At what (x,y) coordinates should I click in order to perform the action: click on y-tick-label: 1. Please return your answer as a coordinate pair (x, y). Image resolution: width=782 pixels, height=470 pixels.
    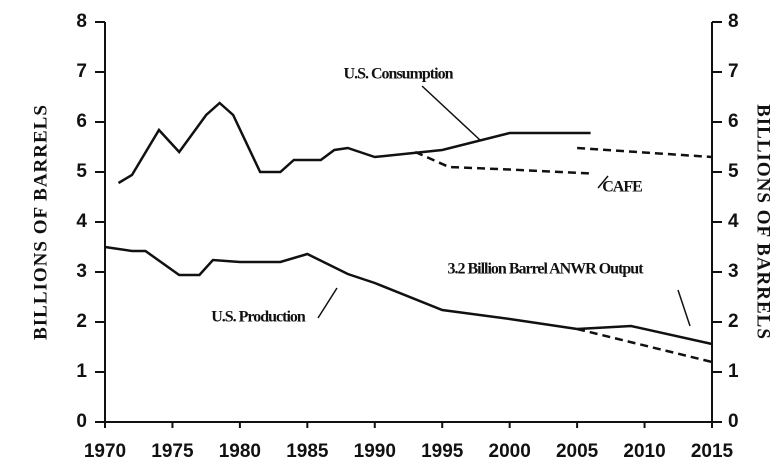
    Looking at the image, I should click on (81, 371).